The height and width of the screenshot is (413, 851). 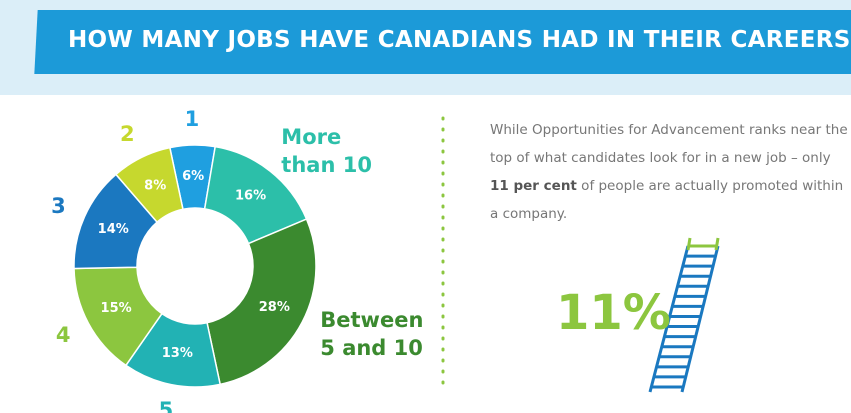 I want to click on callout: 11%, so click(x=613, y=313).